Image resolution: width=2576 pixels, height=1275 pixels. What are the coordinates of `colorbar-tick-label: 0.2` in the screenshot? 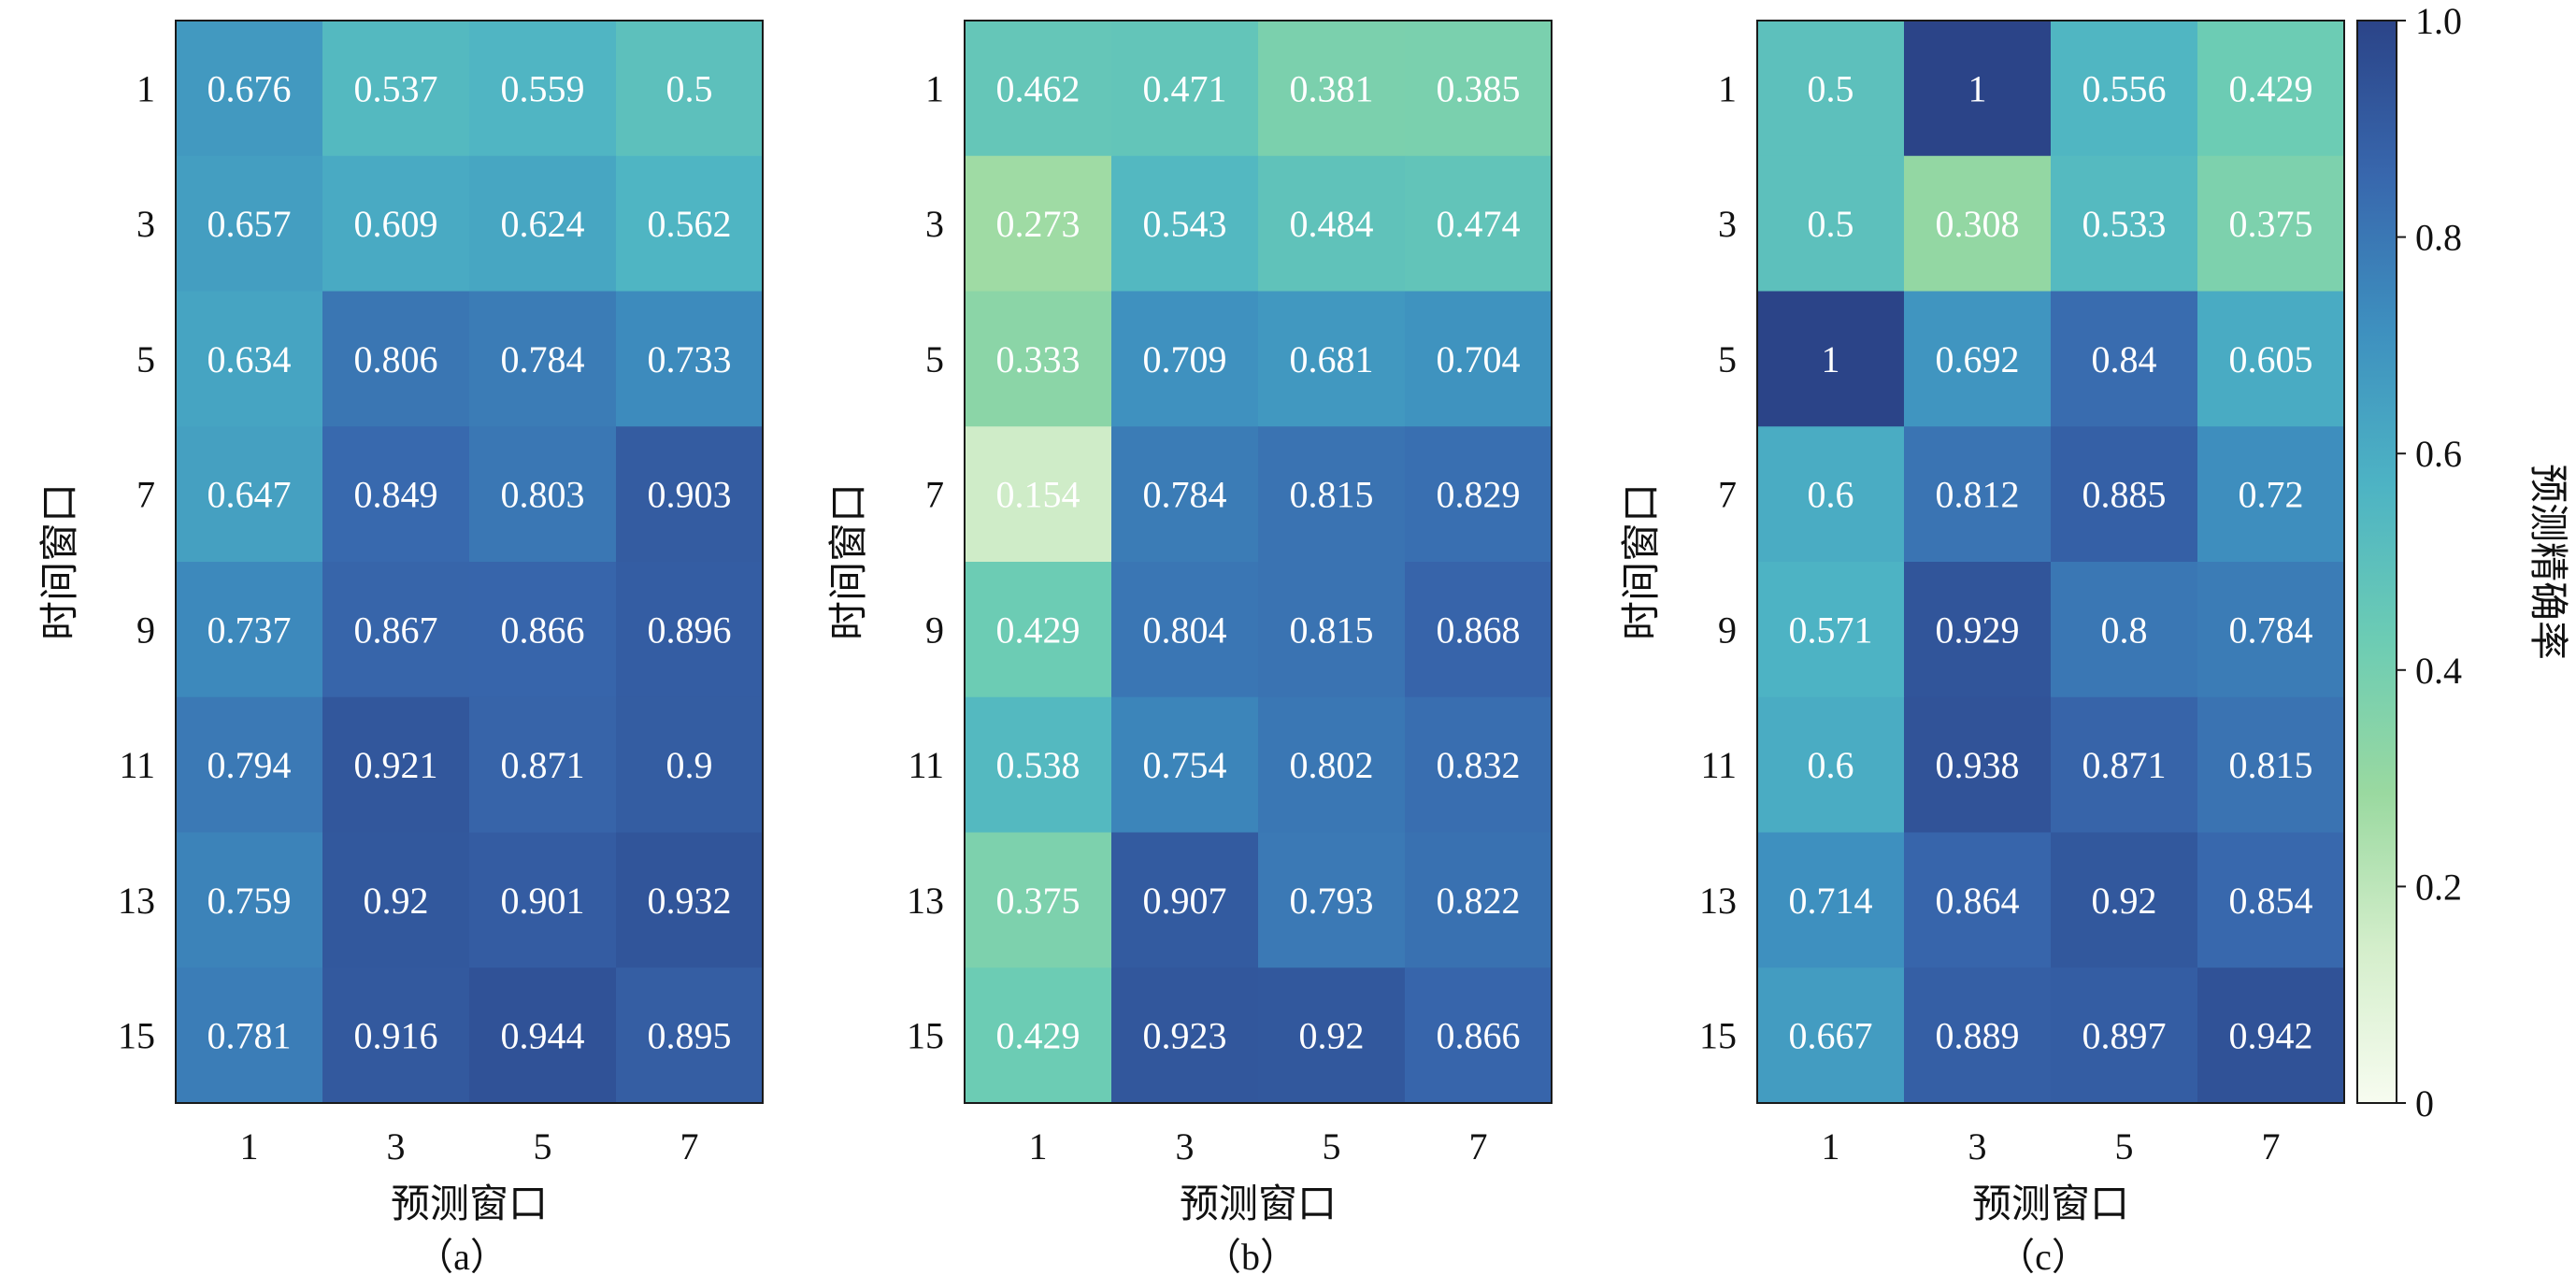 It's located at (2438, 887).